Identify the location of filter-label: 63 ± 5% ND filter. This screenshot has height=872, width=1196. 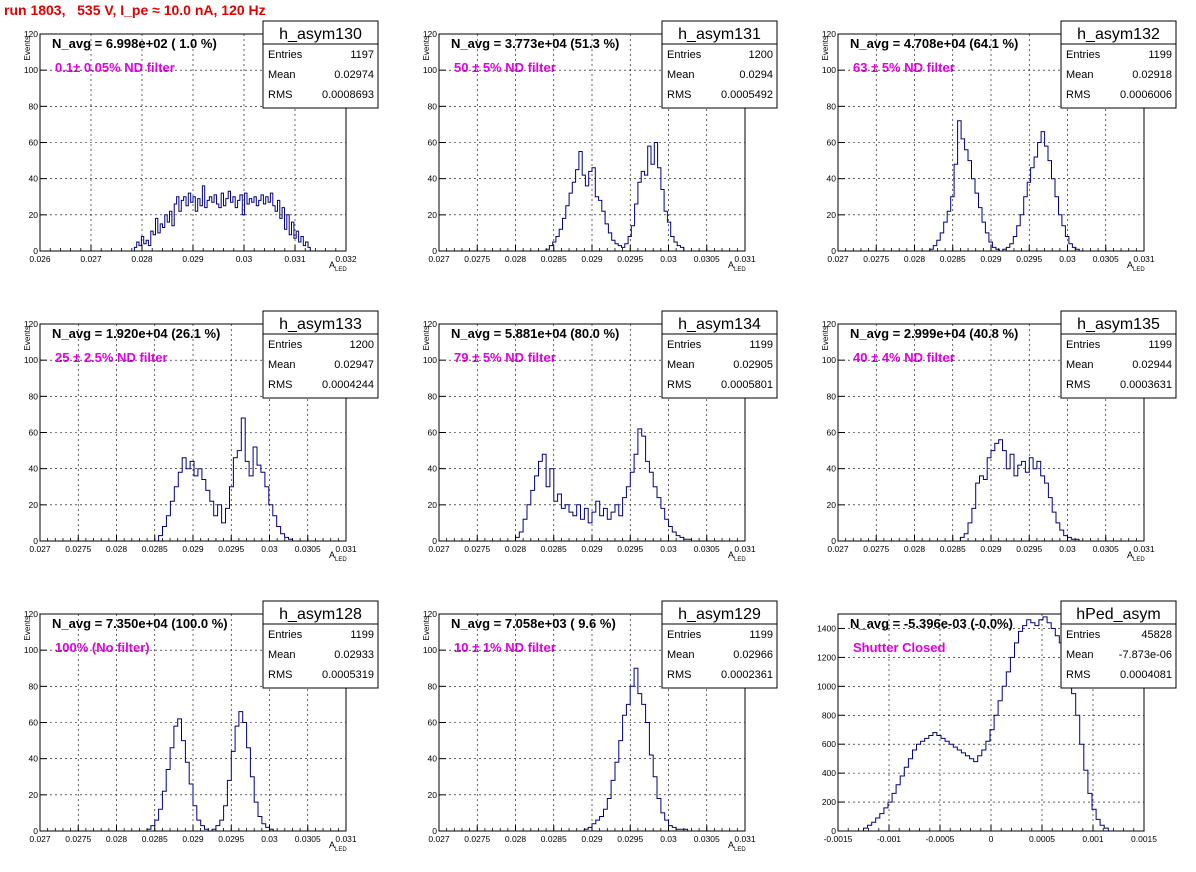
(904, 67).